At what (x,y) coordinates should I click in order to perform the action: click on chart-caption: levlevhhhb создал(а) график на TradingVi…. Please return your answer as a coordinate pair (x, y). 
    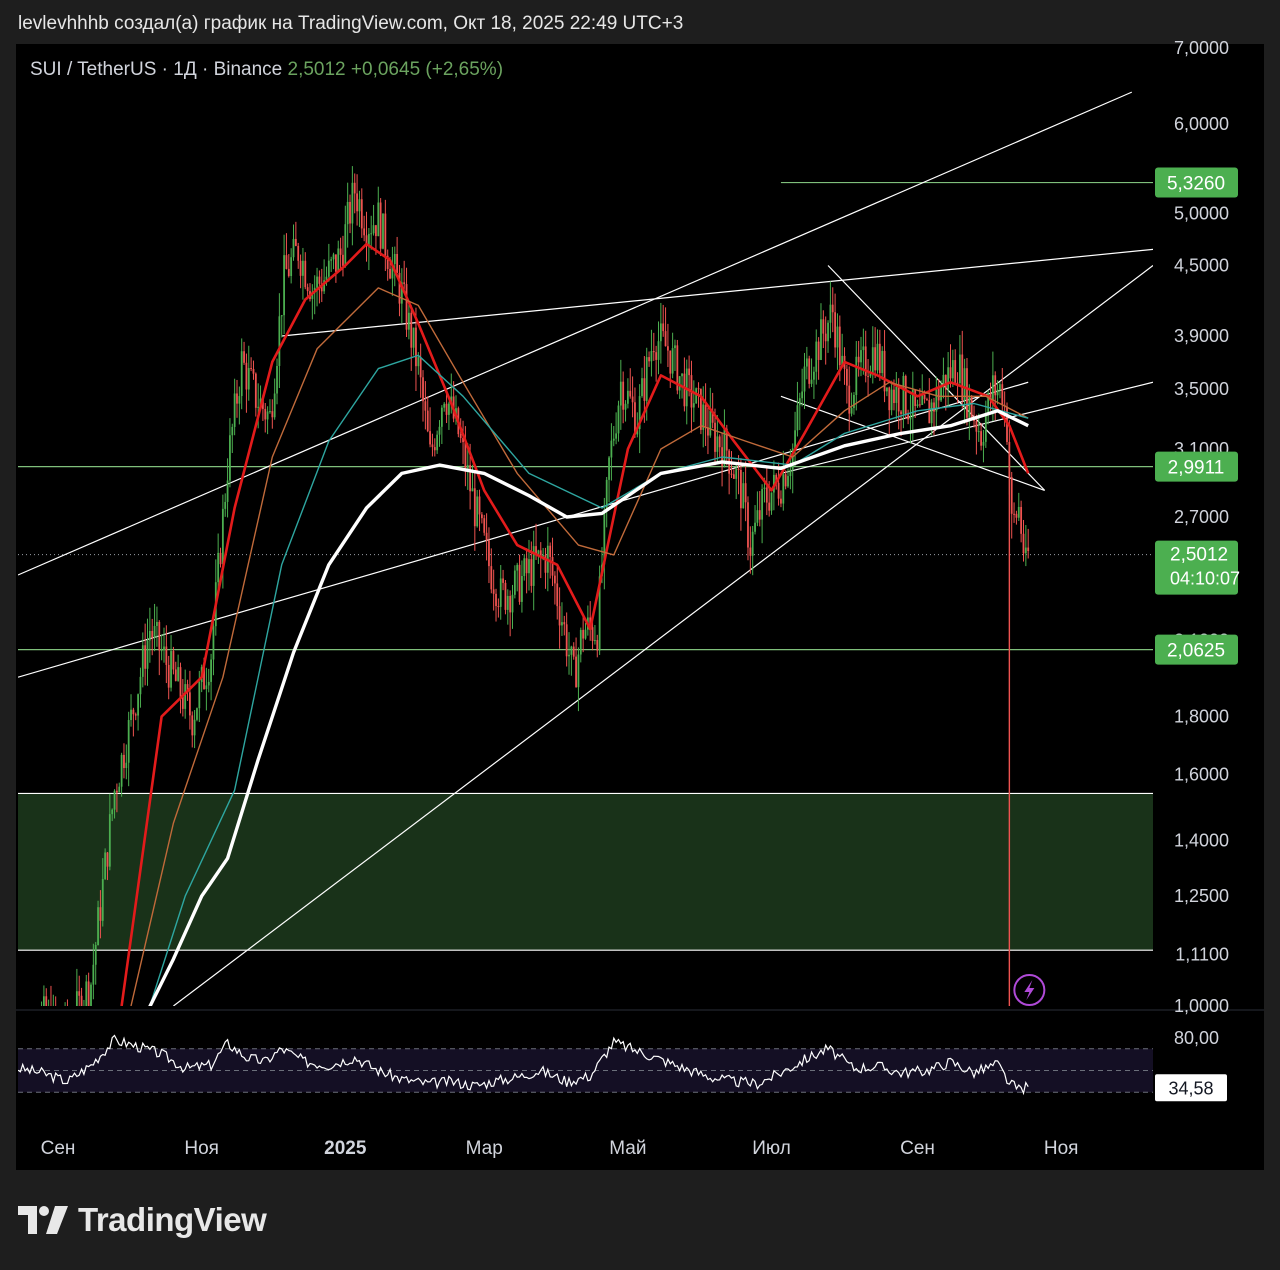
    Looking at the image, I should click on (351, 23).